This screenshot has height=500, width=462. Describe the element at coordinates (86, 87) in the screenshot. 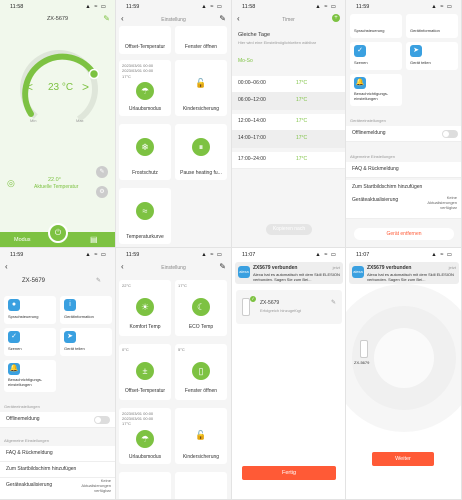

I see `increase-arrow: >` at that location.